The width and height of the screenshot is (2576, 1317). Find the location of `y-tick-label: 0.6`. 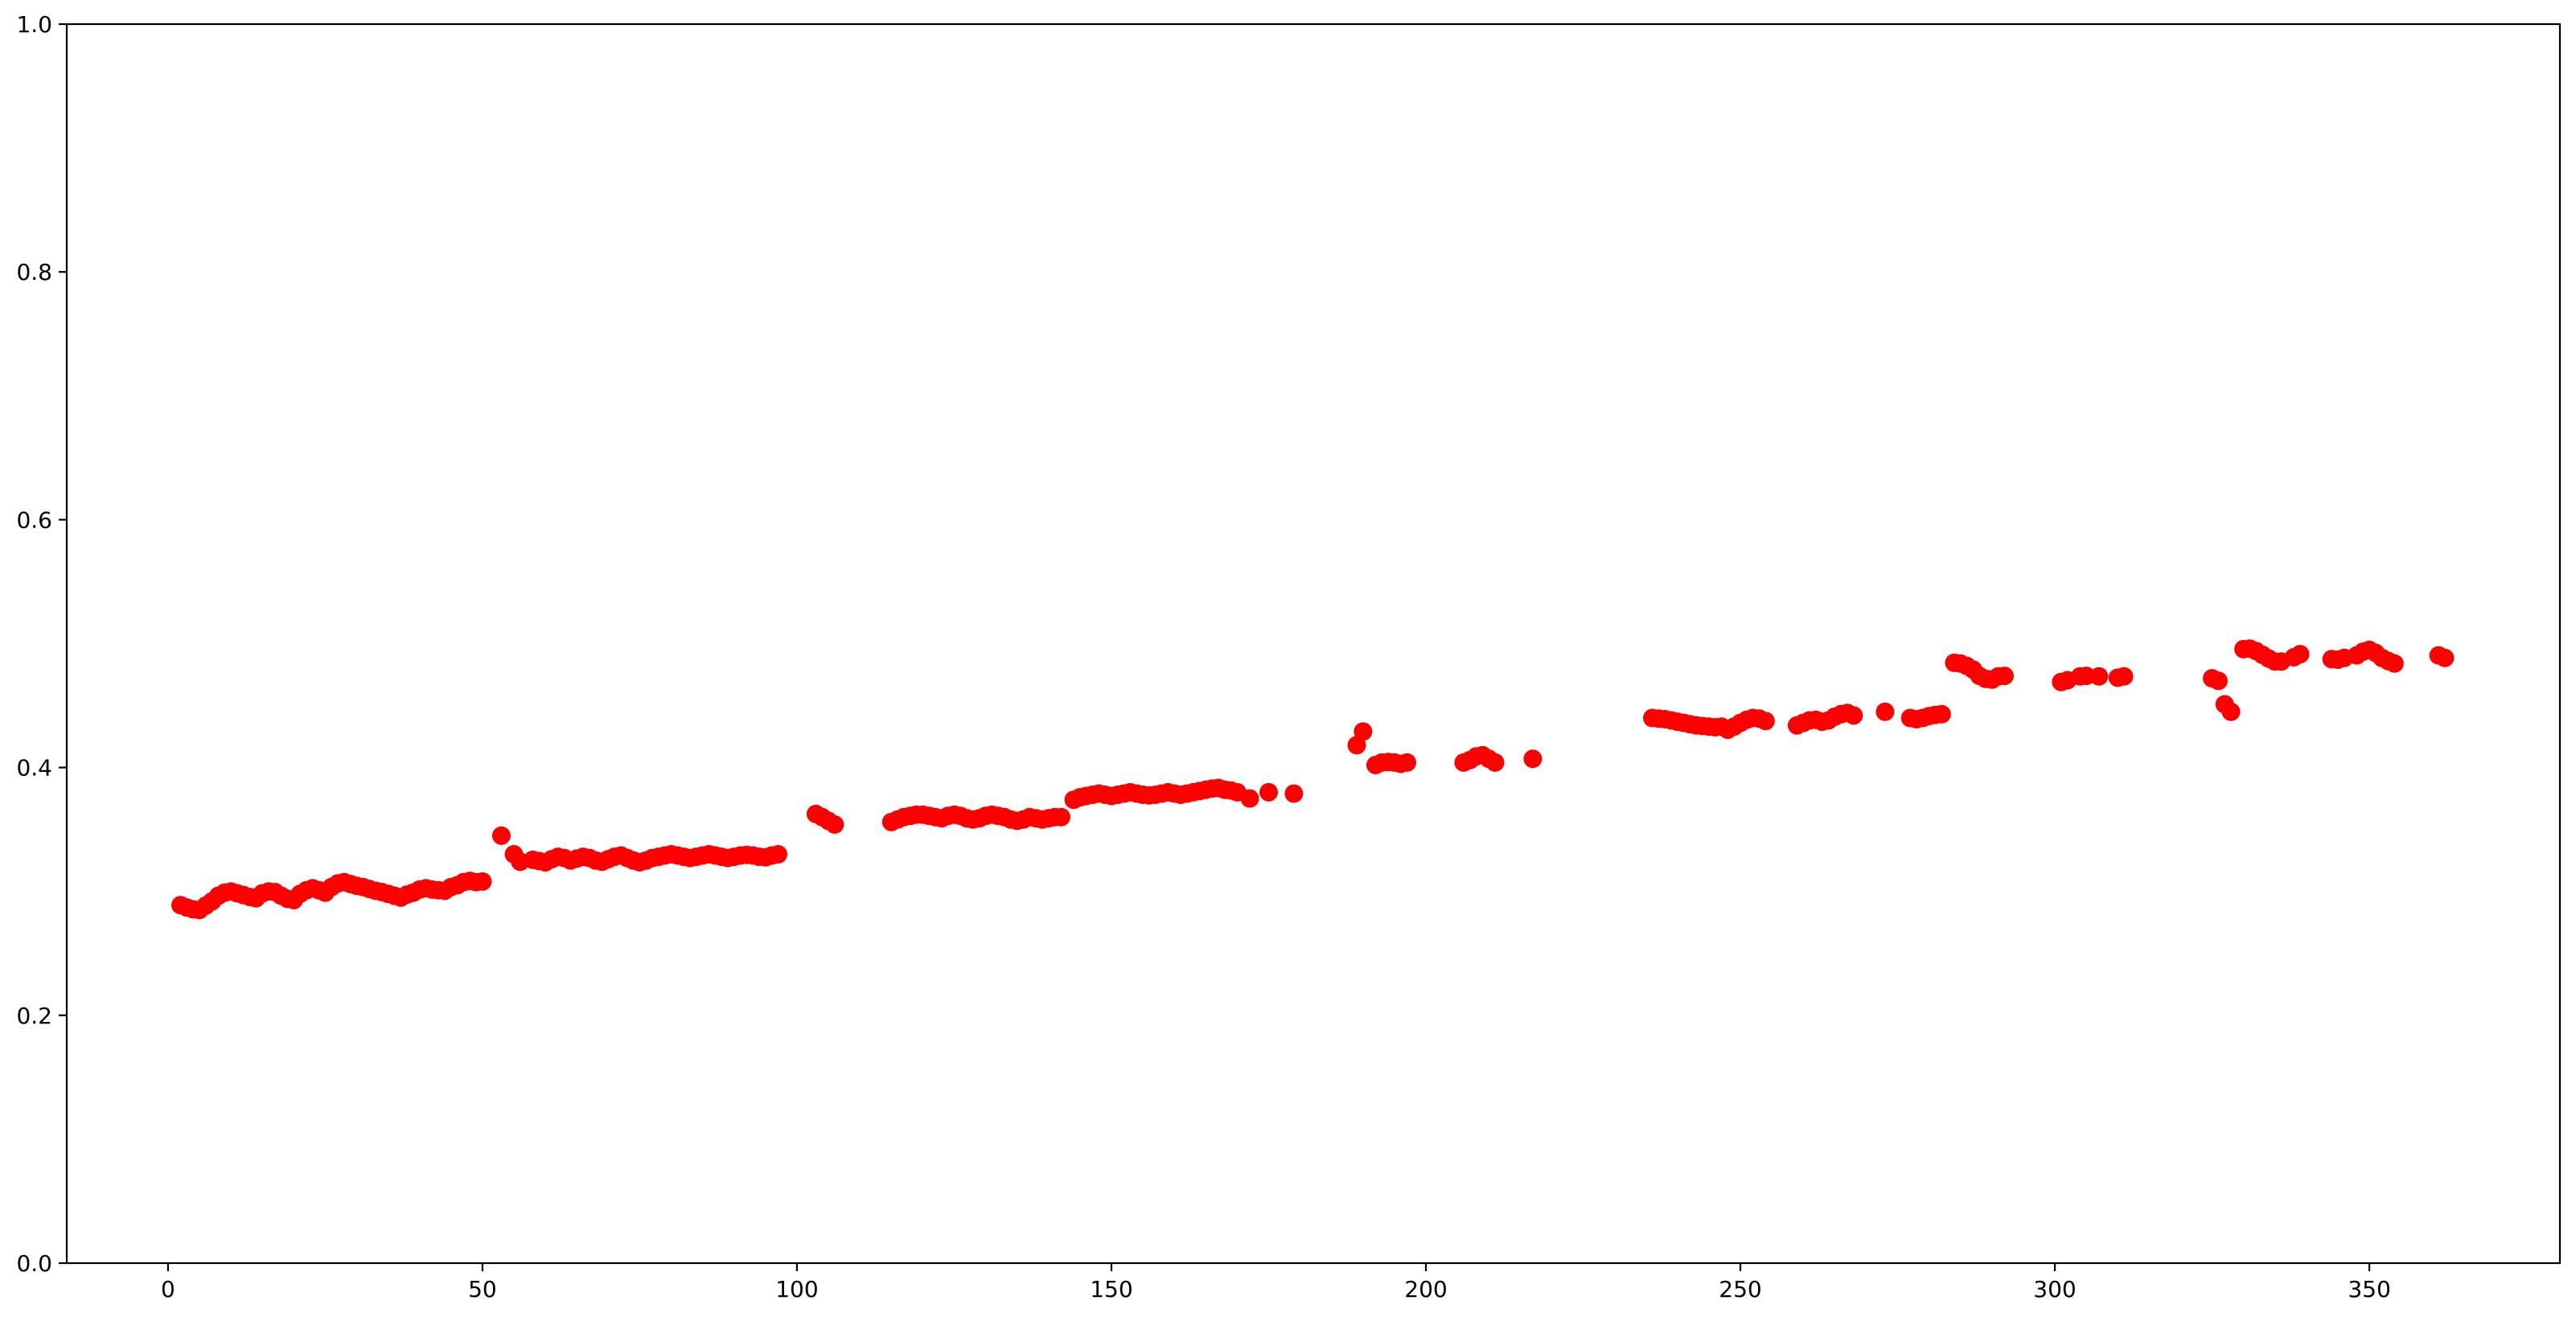

y-tick-label: 0.6 is located at coordinates (34, 520).